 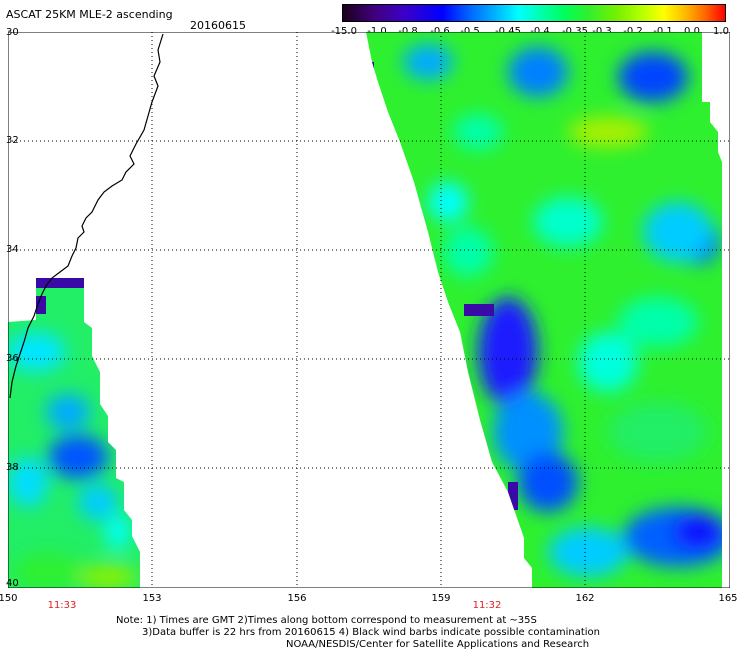 I want to click on lat-label: 36, so click(x=12, y=358).